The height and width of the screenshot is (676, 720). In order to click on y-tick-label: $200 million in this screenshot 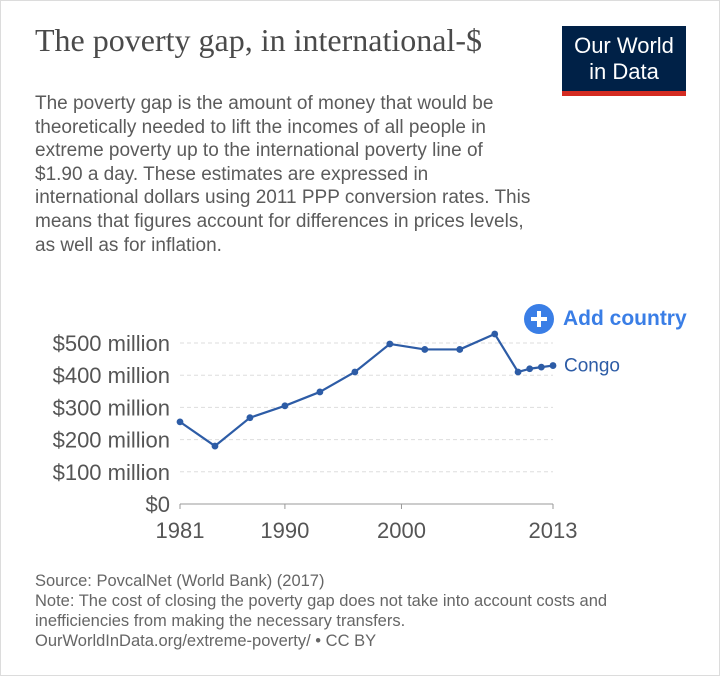, I will do `click(111, 440)`.